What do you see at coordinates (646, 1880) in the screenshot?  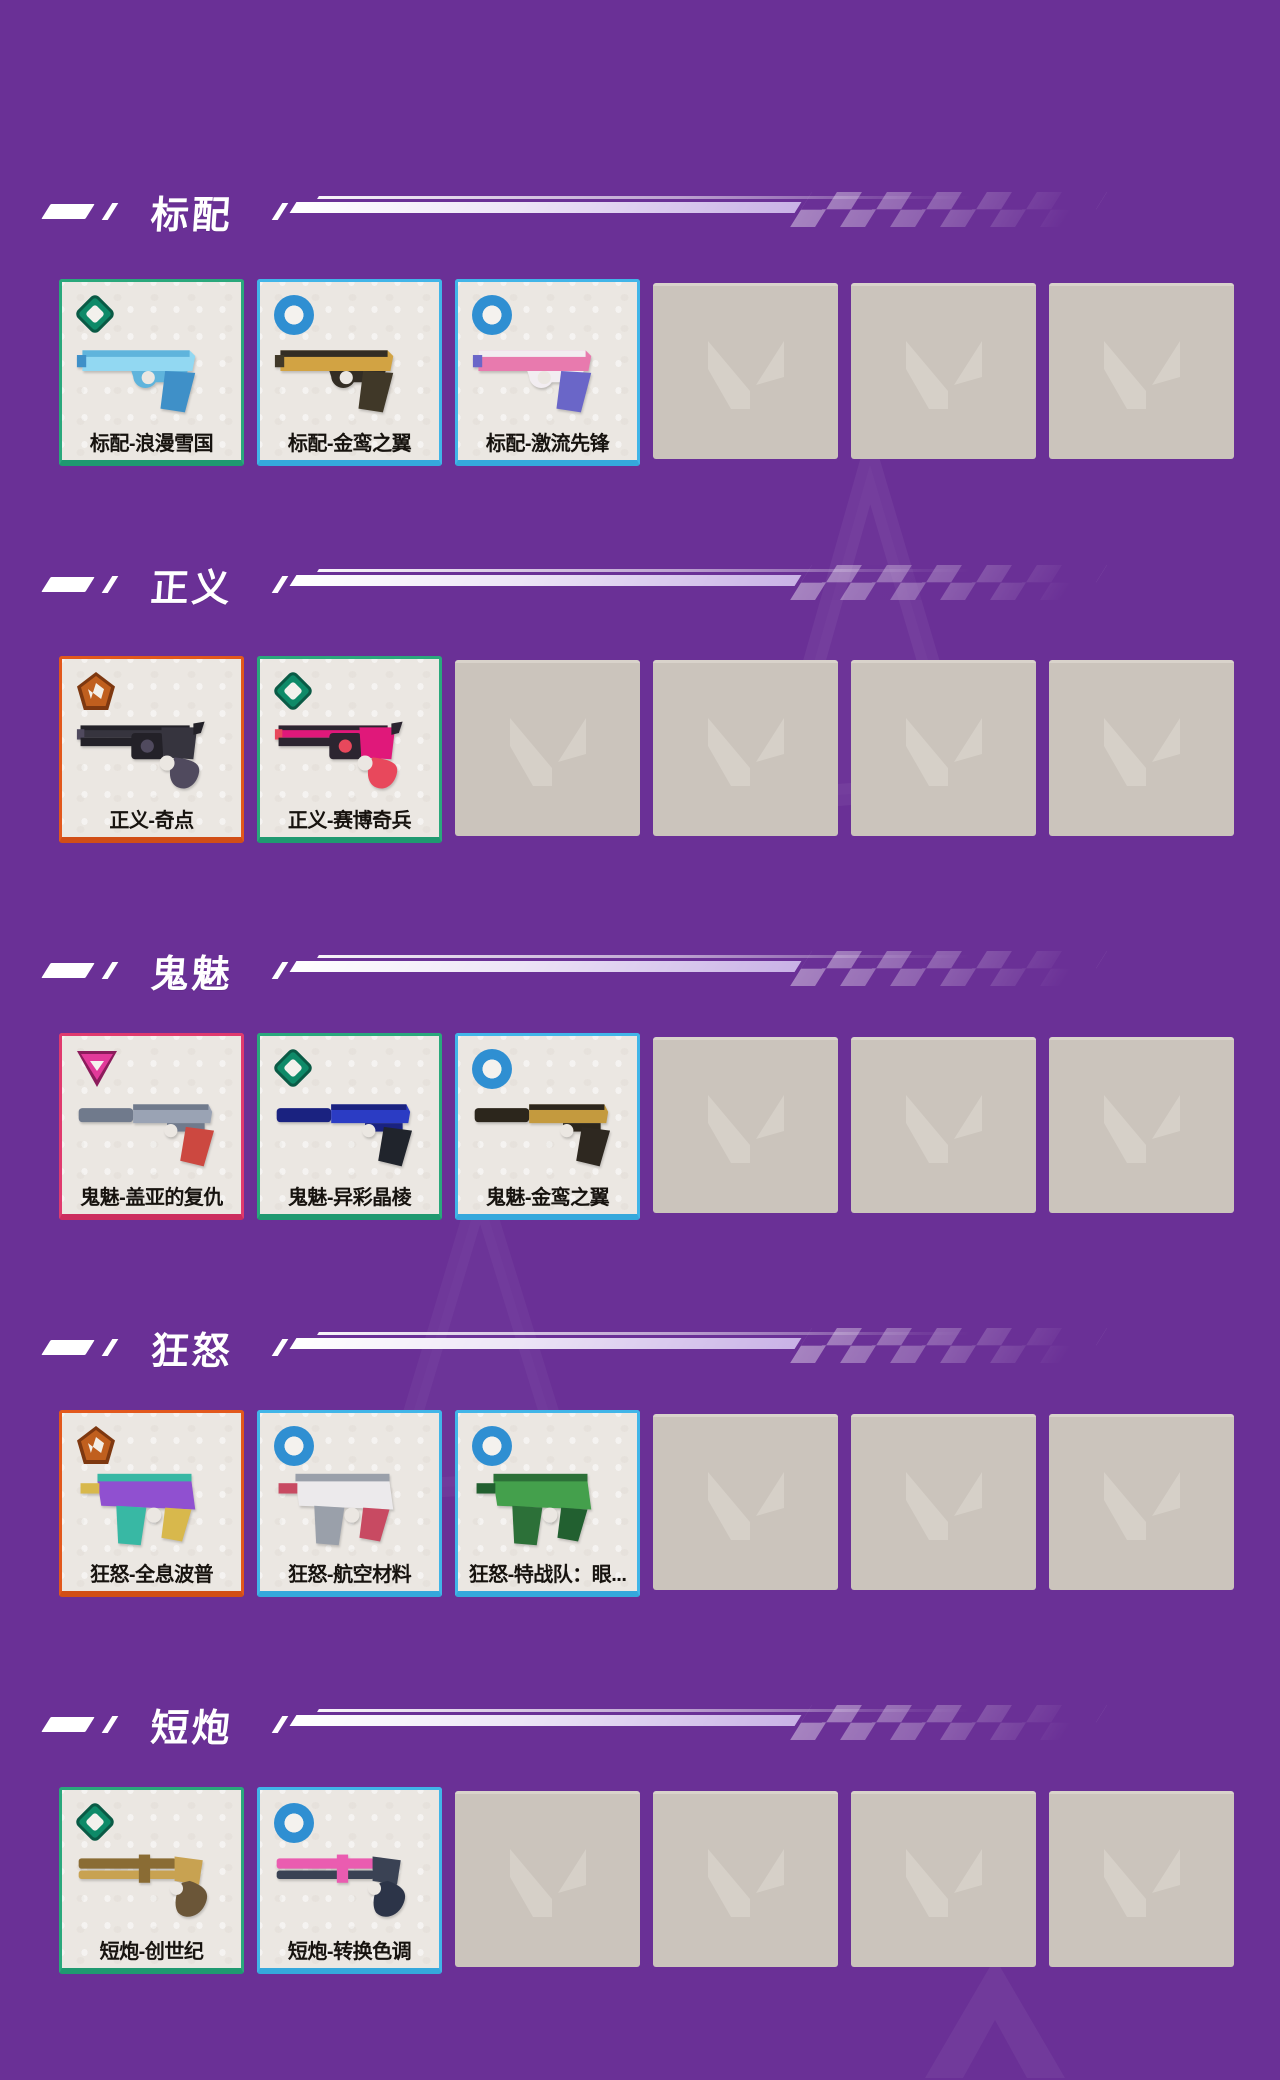 I see `skin-row: 短炮-创世纪 短炮-转换色调` at bounding box center [646, 1880].